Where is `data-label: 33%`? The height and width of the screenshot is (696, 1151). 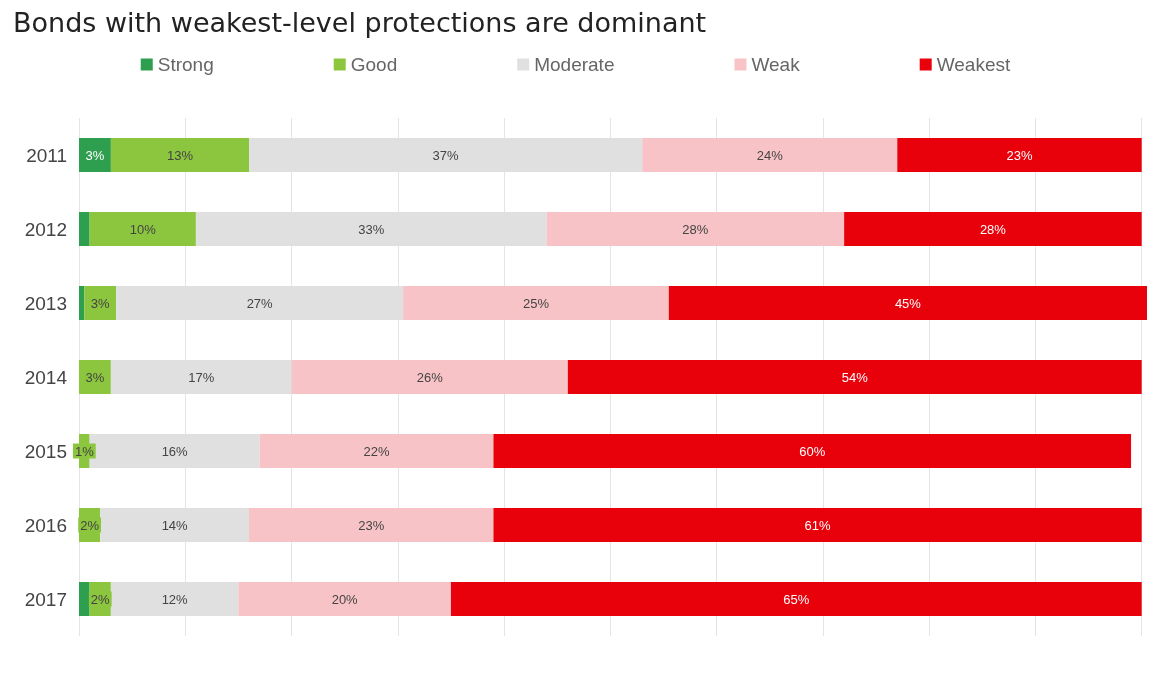
data-label: 33% is located at coordinates (371, 229).